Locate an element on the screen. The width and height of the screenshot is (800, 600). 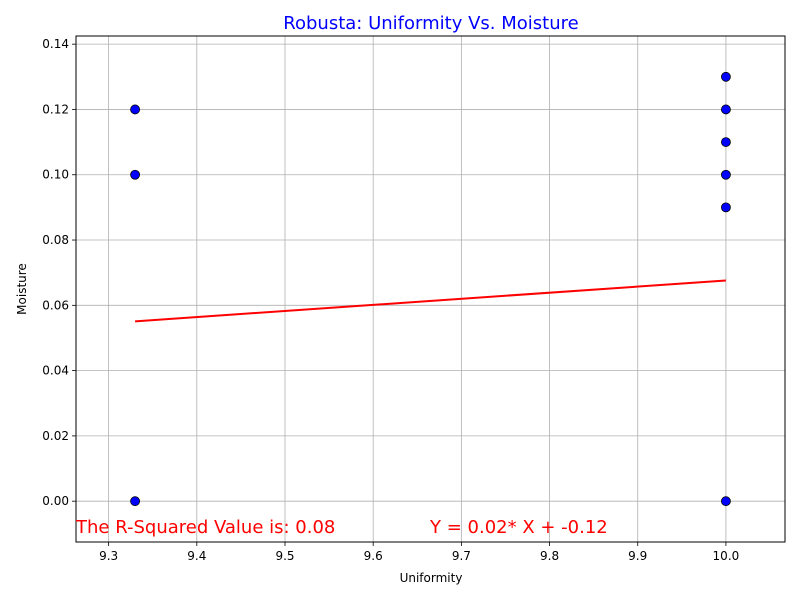
regression-line is located at coordinates (430, 301).